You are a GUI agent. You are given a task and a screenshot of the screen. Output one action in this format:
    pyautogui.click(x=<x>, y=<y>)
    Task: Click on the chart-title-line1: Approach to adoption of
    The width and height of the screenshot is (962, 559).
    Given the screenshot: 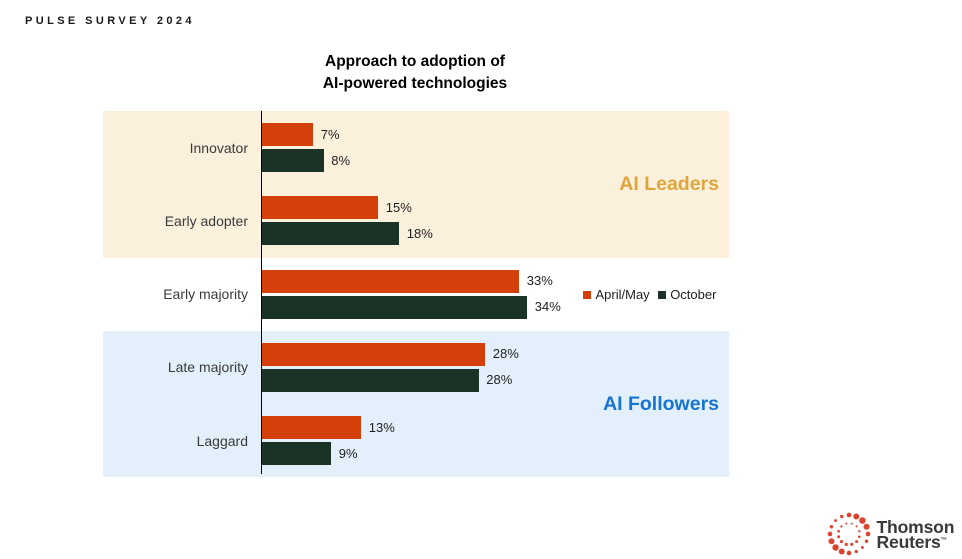 What is the action you would take?
    pyautogui.click(x=415, y=61)
    